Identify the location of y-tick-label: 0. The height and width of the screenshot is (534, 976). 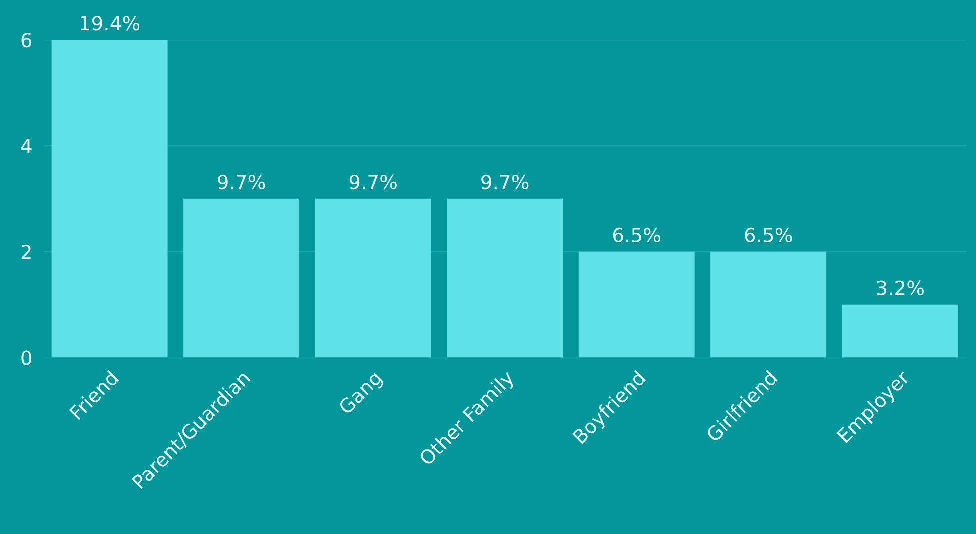
(27, 358).